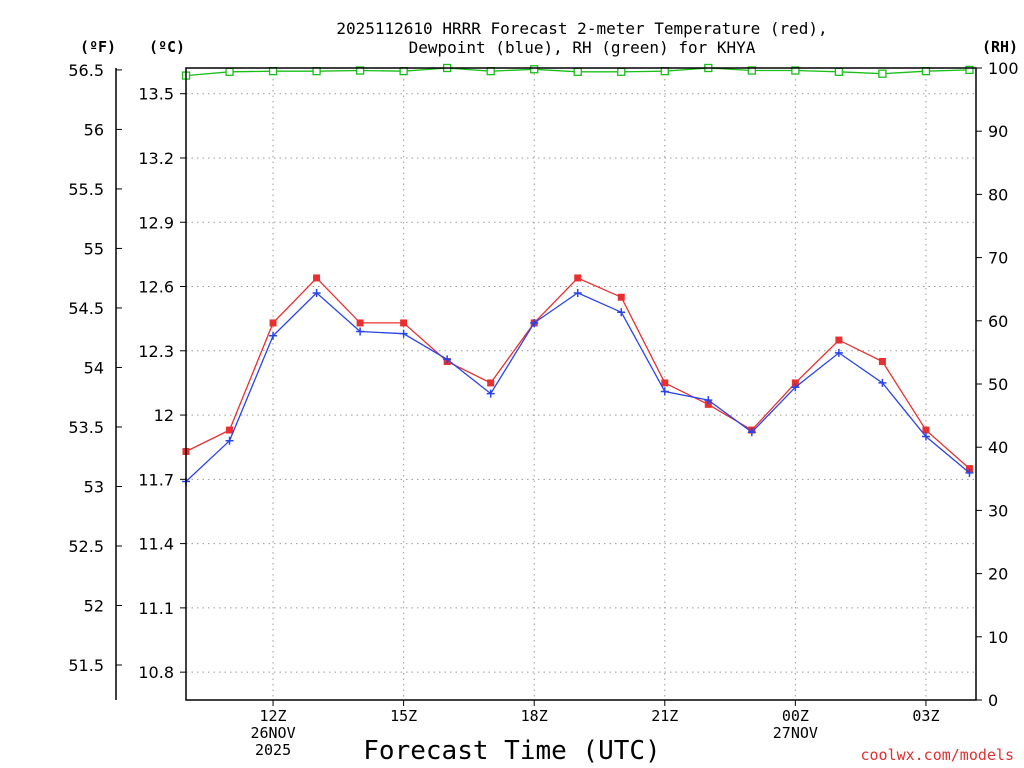 The image size is (1024, 768). Describe the element at coordinates (94, 248) in the screenshot. I see `fahrenheit-tick-label: 55` at that location.